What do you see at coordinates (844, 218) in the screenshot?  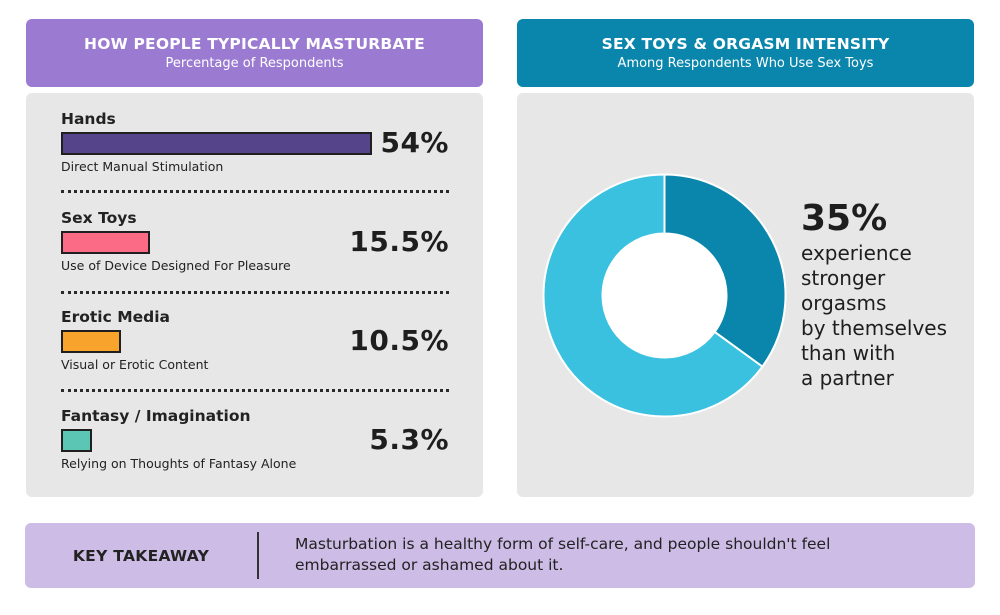 I see `highlight-value: 35%` at bounding box center [844, 218].